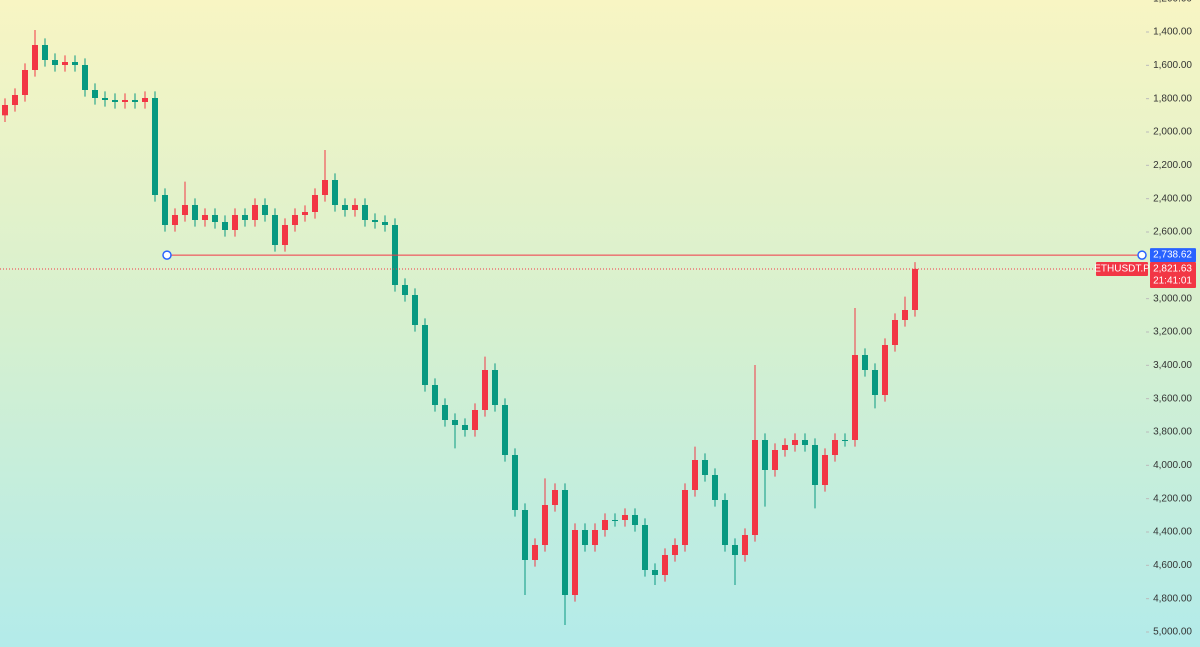 Image resolution: width=1200 pixels, height=647 pixels. Describe the element at coordinates (1172, 532) in the screenshot. I see `y-tick-label: 4,400.00` at that location.